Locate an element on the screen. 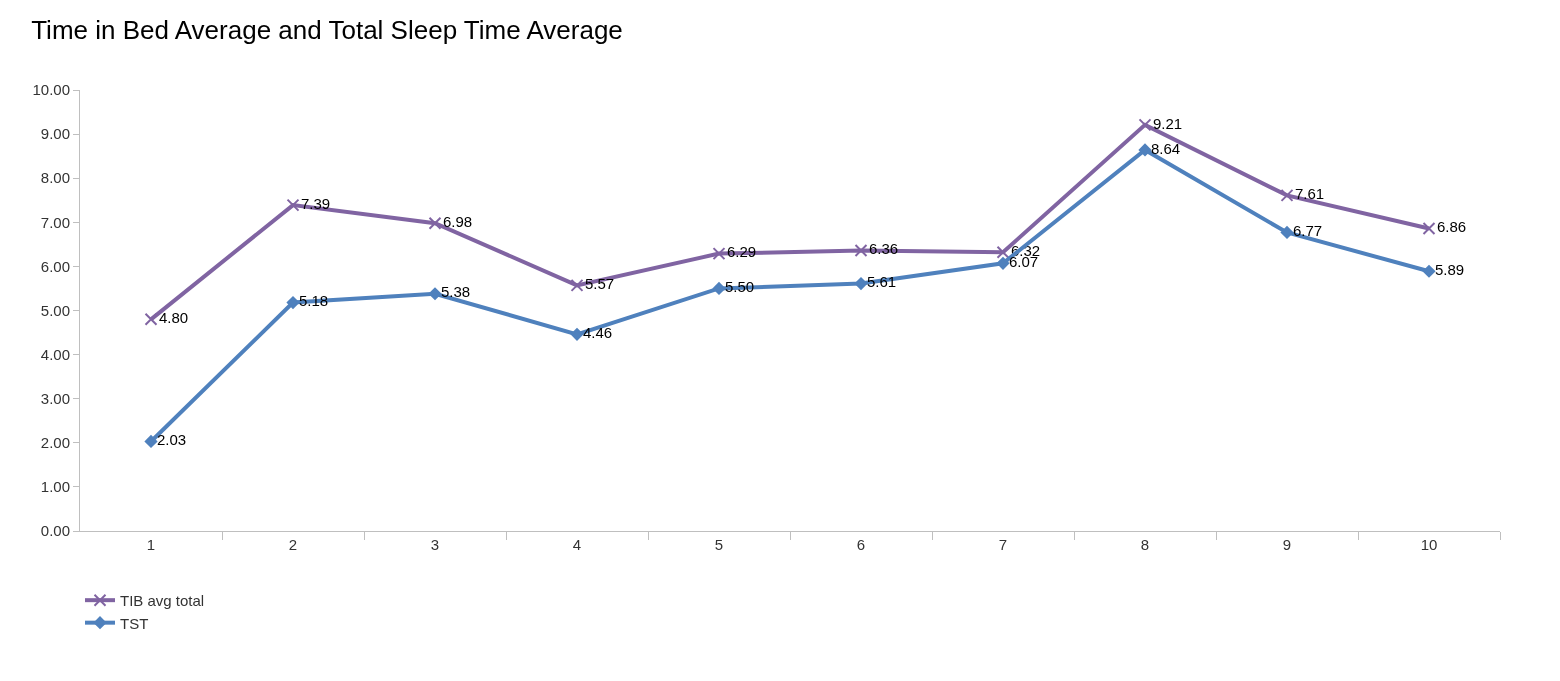 This screenshot has height=681, width=1560. y-tick-label: 2.00 is located at coordinates (55, 443).